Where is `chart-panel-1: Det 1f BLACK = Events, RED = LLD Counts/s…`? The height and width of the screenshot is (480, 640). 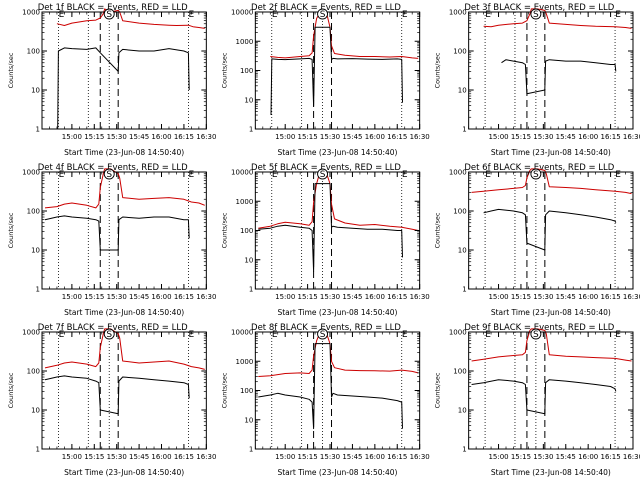 chart-panel-1: Det 1f BLACK = Events, RED = LLD Counts/s… is located at coordinates (111, 80).